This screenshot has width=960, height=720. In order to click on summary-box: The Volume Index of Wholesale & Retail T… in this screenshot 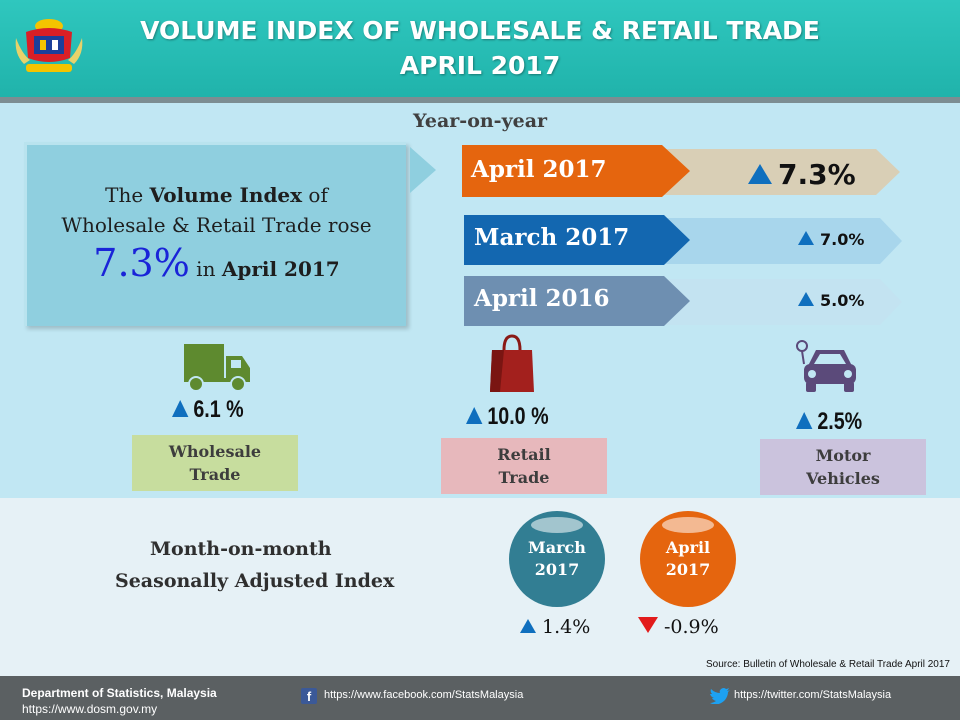, I will do `click(215, 234)`.